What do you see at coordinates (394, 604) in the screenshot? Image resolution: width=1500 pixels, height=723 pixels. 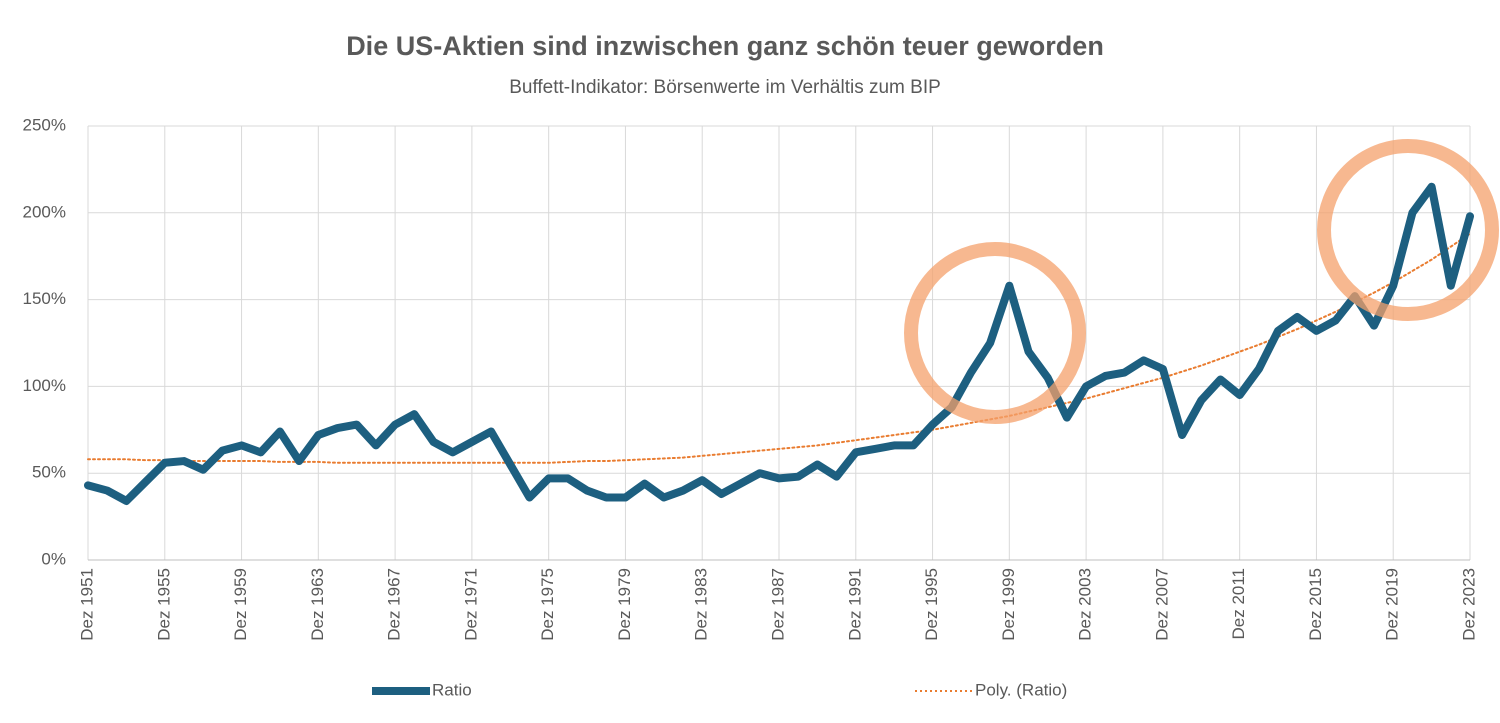 I see `x-tick-label: Dez 1967` at bounding box center [394, 604].